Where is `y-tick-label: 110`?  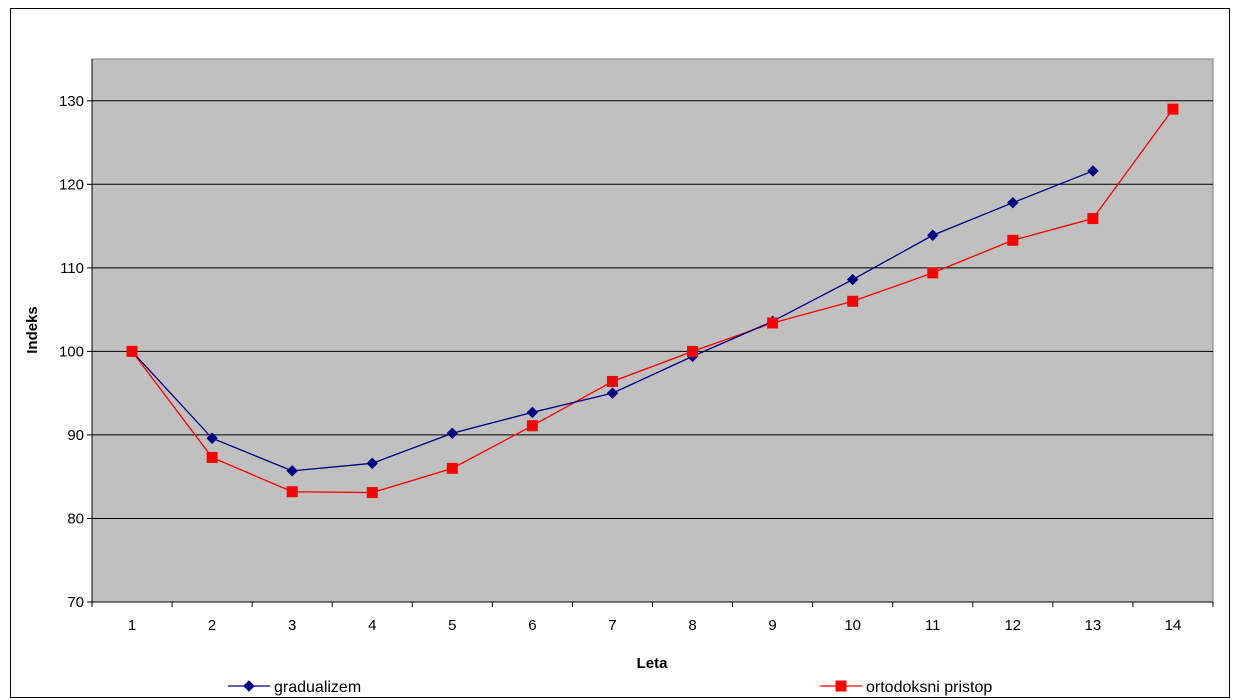
y-tick-label: 110 is located at coordinates (72, 268).